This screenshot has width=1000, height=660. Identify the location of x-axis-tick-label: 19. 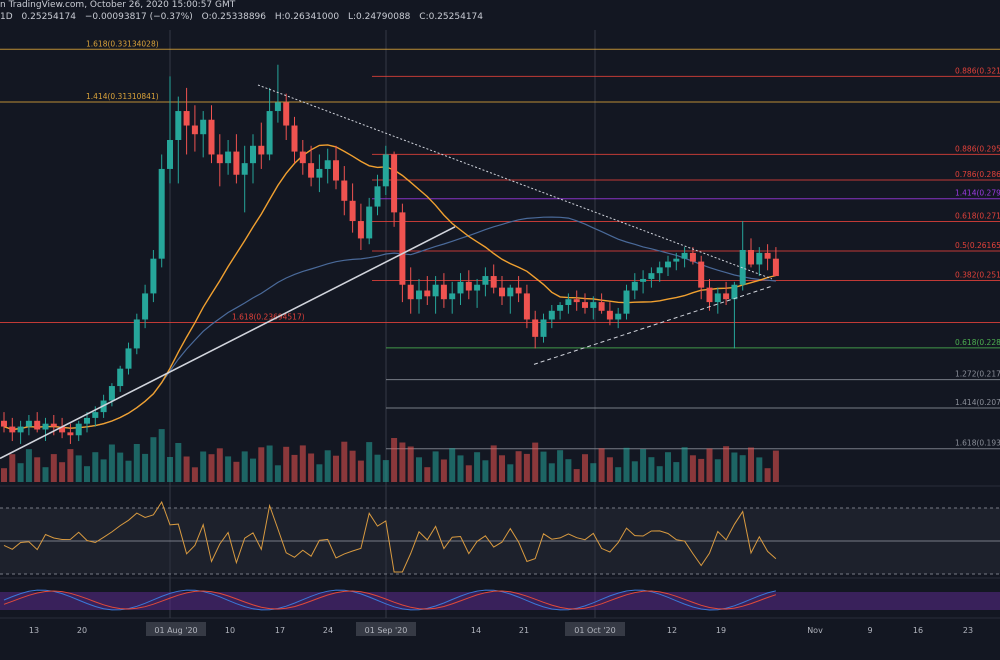
(721, 630).